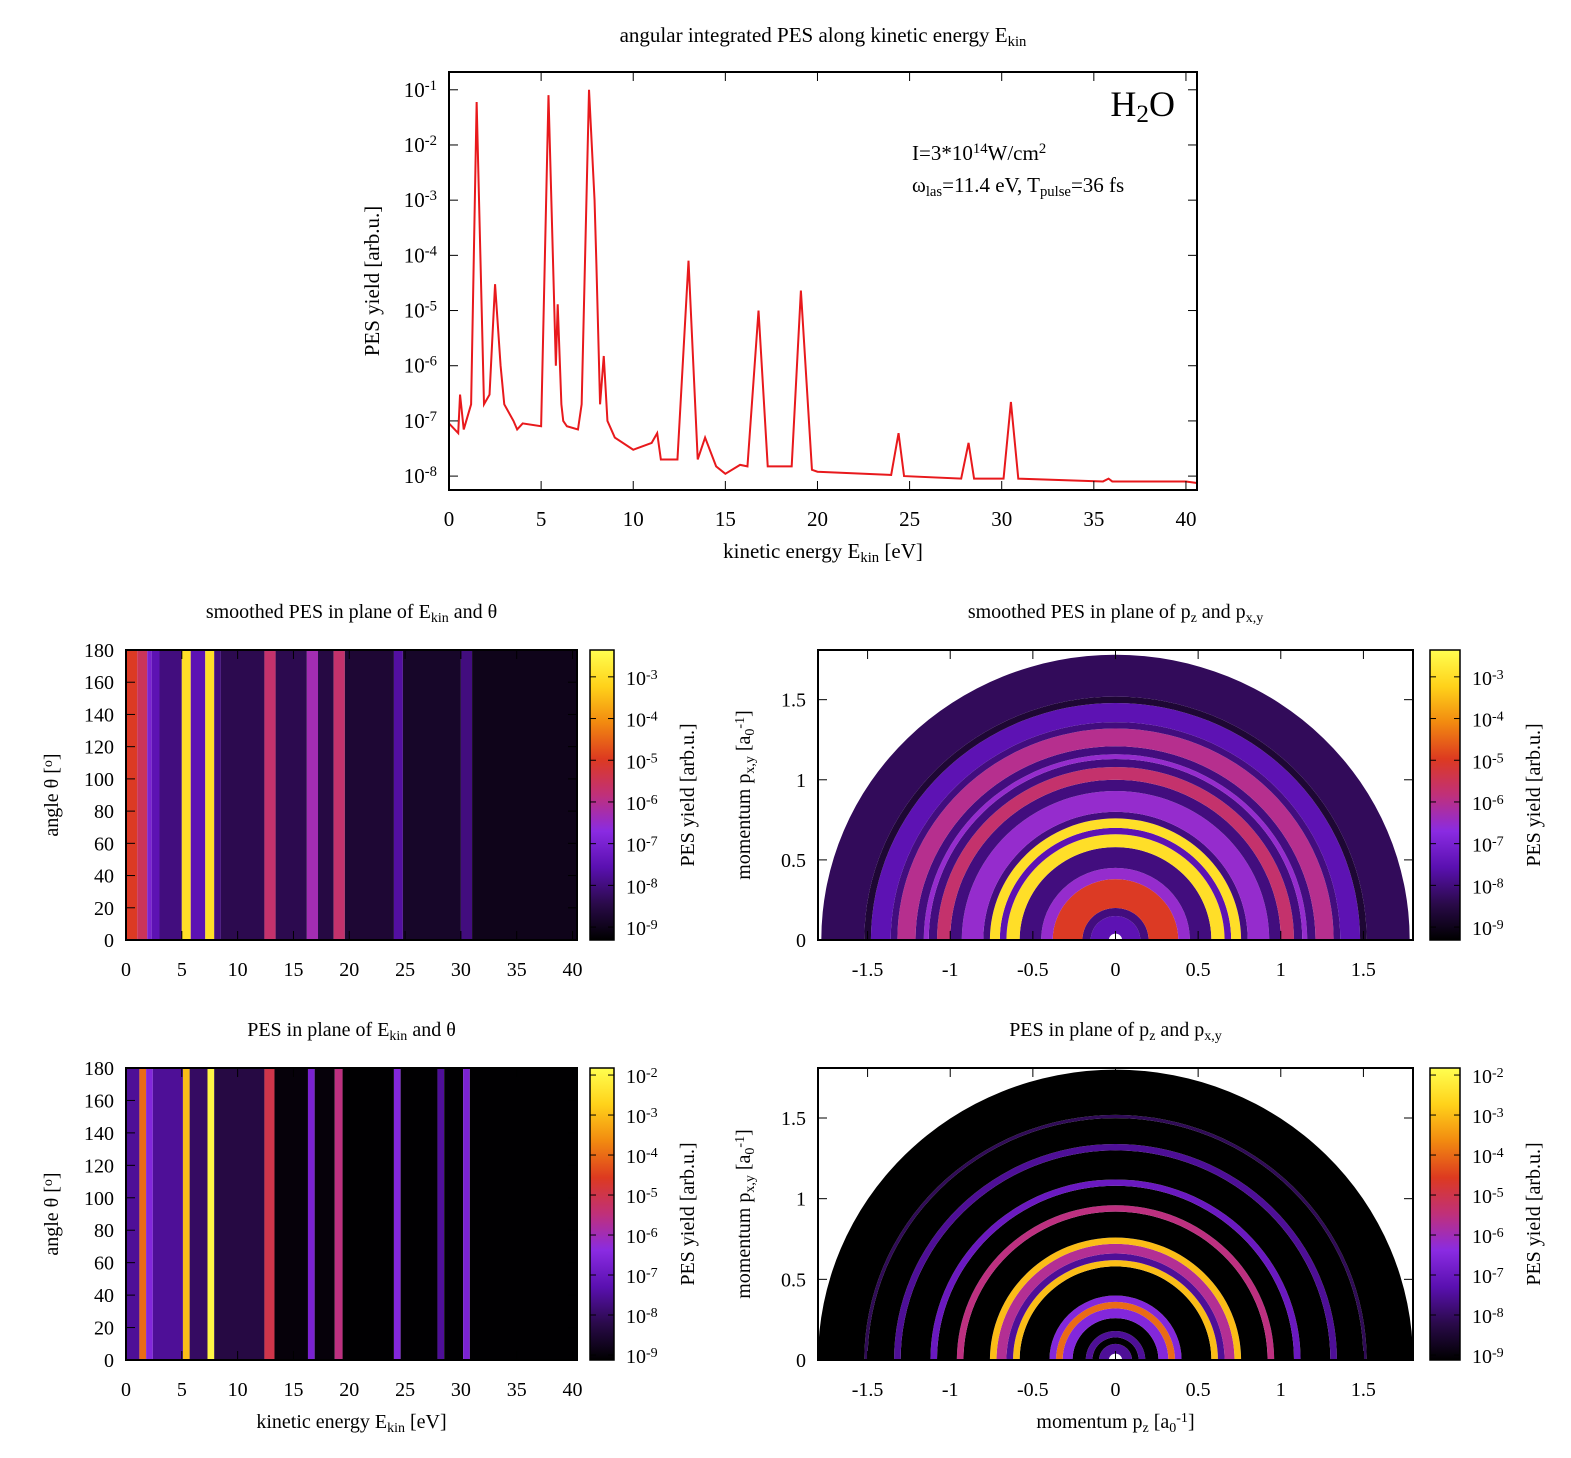 This screenshot has height=1458, width=1571. Describe the element at coordinates (801, 781) in the screenshot. I see `y-tick-label: 1` at that location.